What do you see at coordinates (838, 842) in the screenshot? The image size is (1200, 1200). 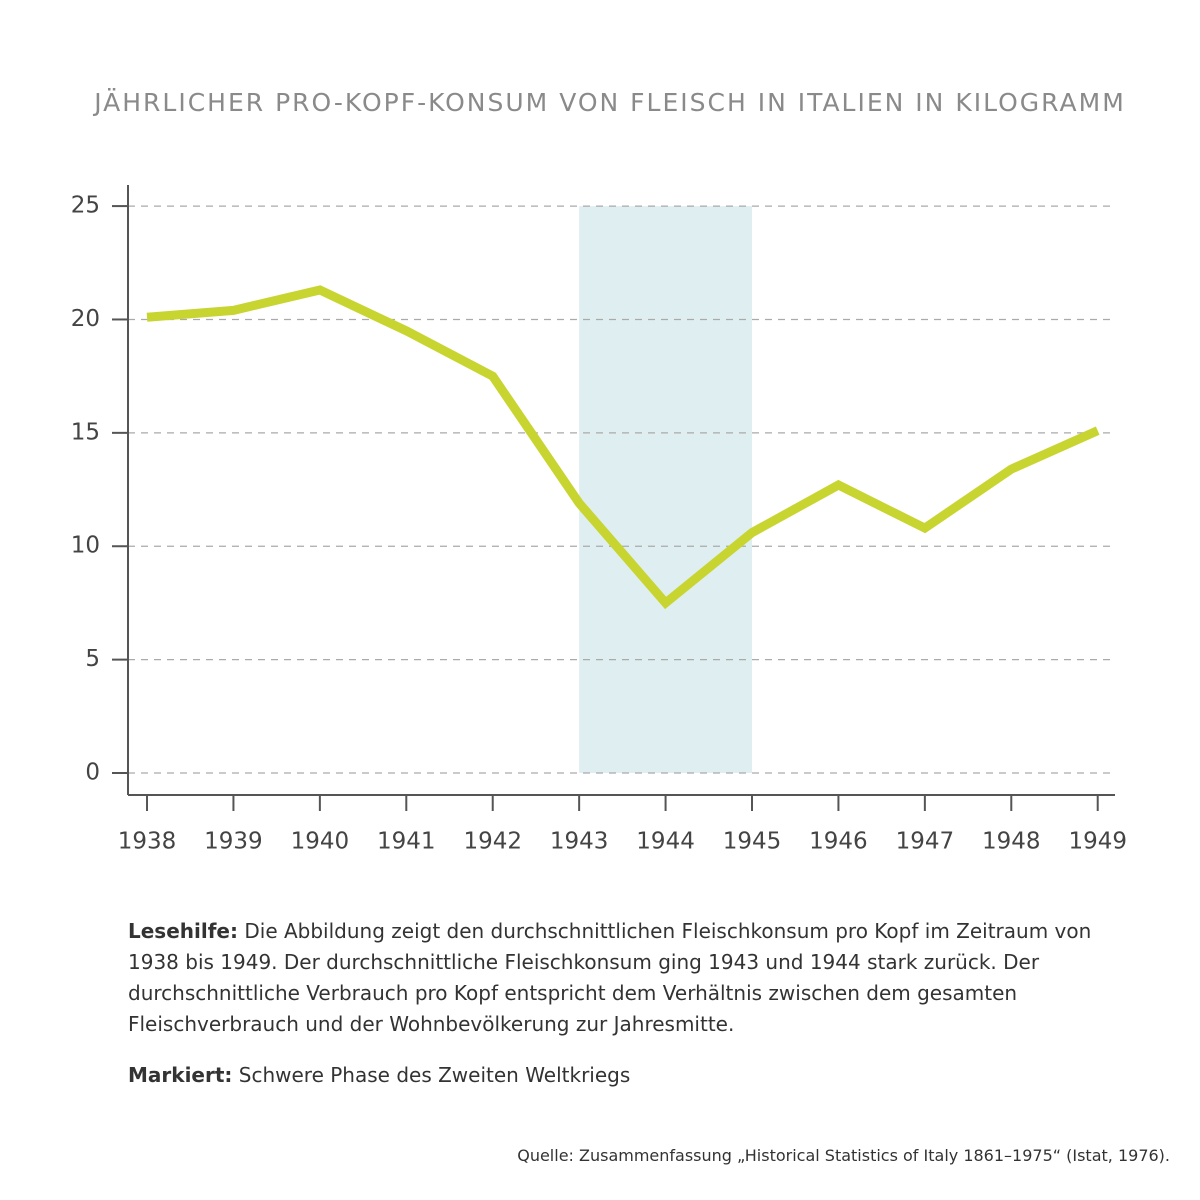 I see `x-tick-label: 1946` at bounding box center [838, 842].